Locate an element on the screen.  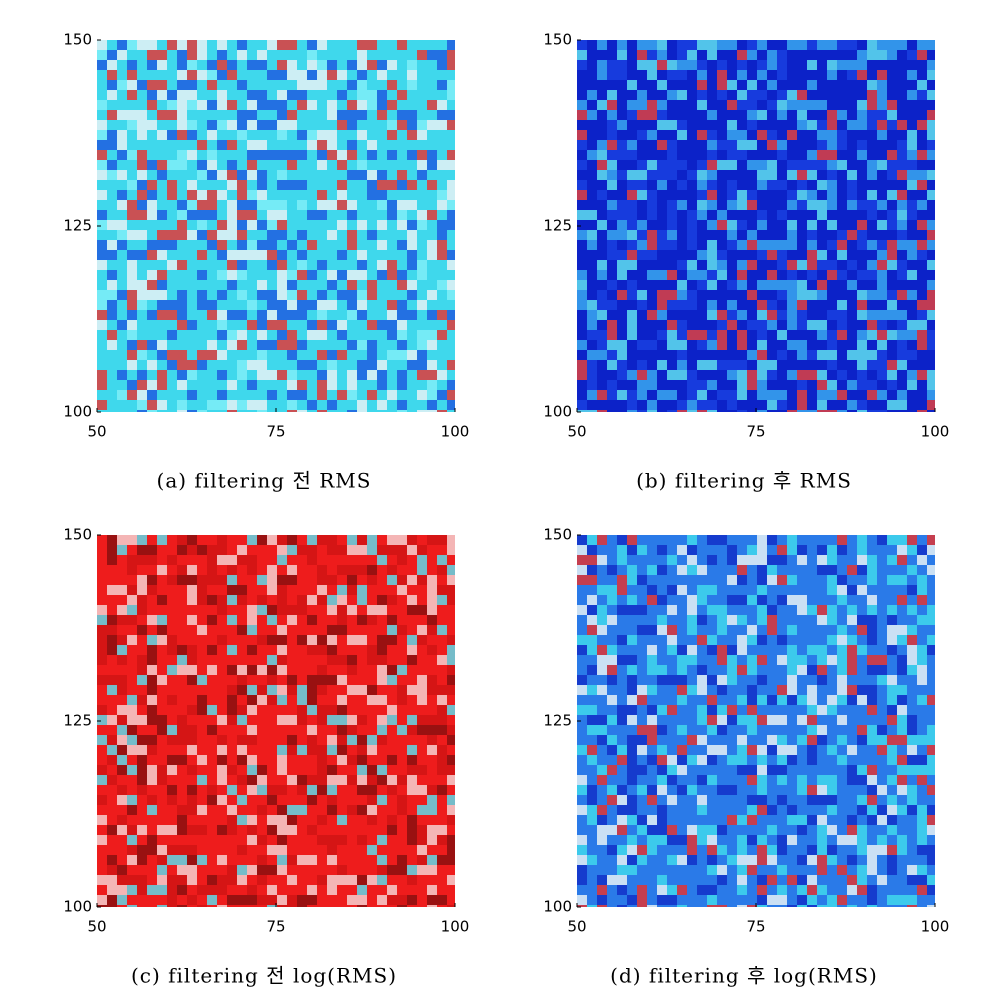
caption: (d) filtering 후 log(RMS) is located at coordinates (744, 976).